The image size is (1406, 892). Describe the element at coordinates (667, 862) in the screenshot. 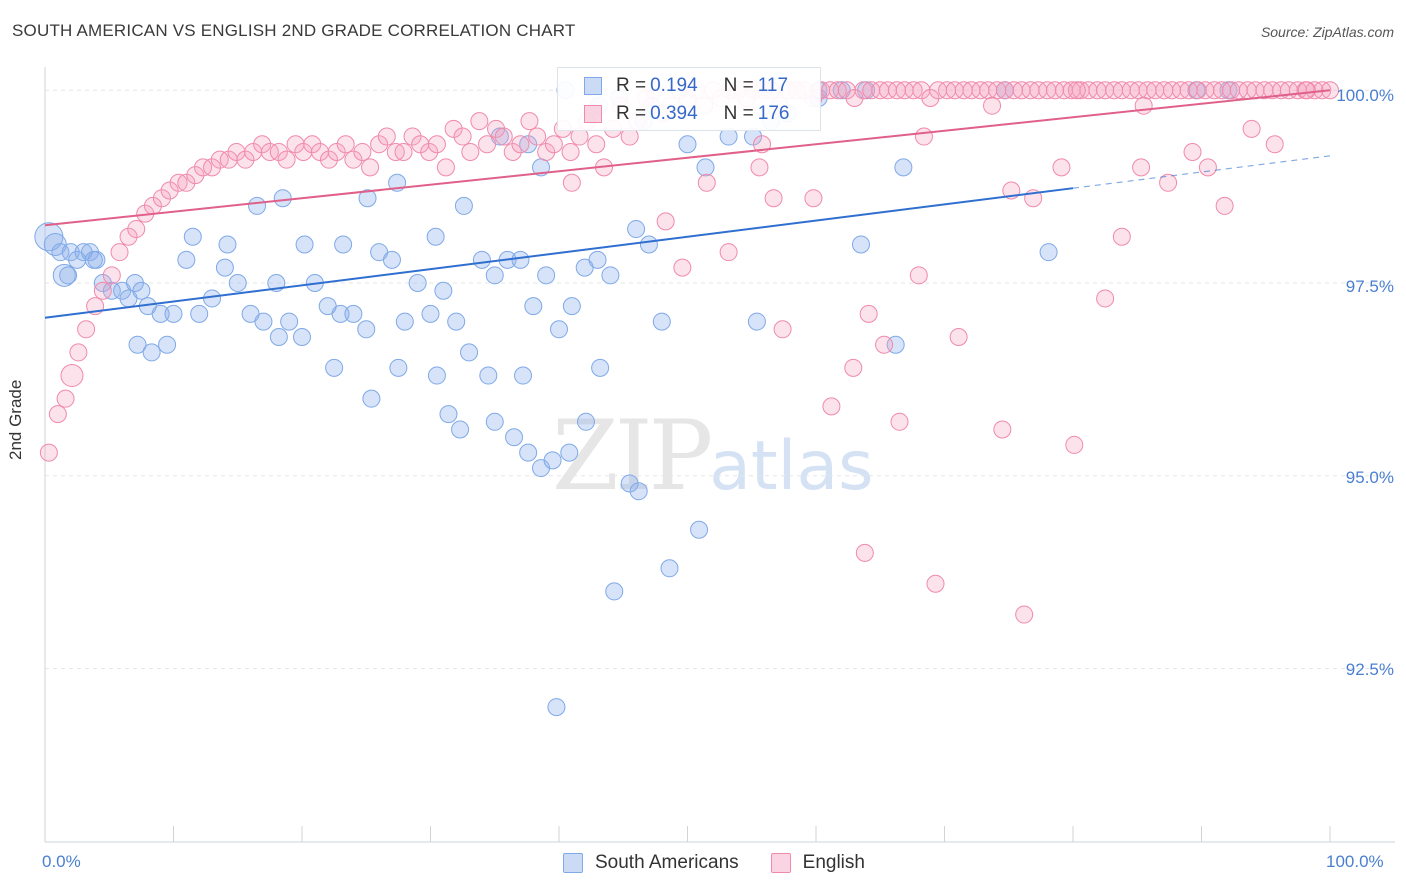

I see `legend-label: South Americans` at that location.